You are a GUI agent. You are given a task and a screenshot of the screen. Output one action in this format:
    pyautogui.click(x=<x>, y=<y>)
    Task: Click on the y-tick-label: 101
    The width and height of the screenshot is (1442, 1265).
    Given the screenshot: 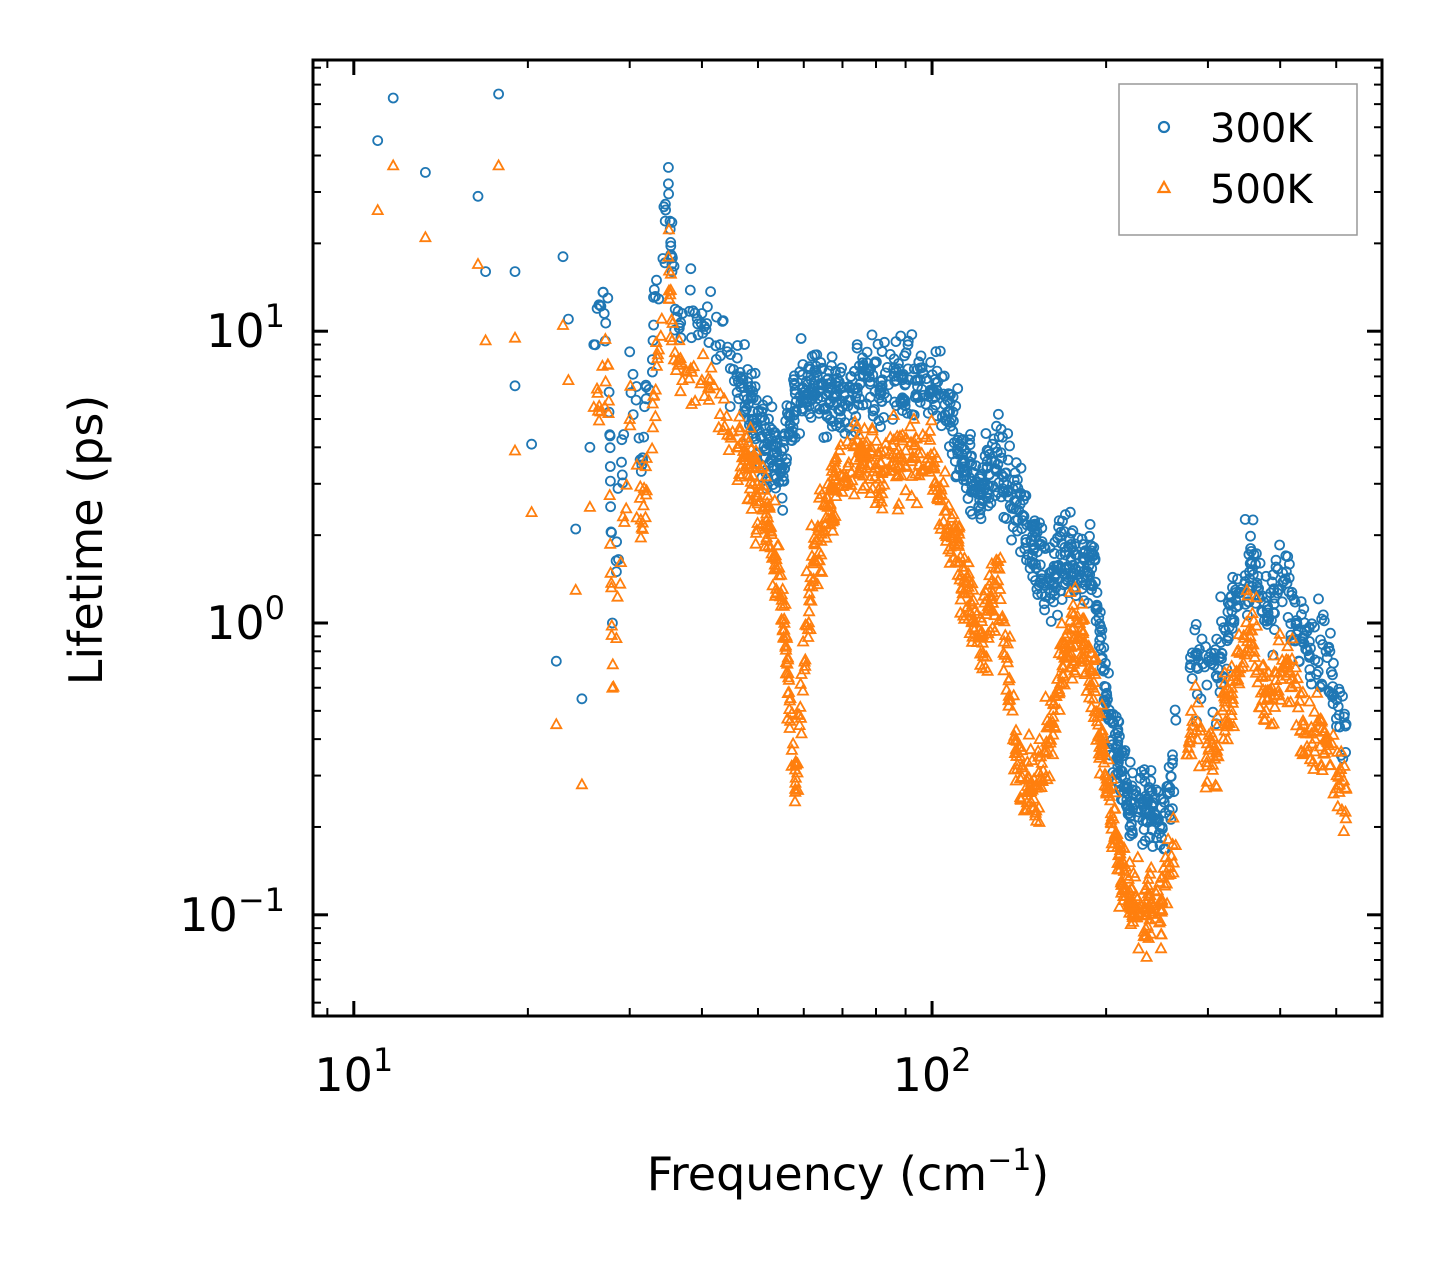 What is the action you would take?
    pyautogui.click(x=245, y=327)
    